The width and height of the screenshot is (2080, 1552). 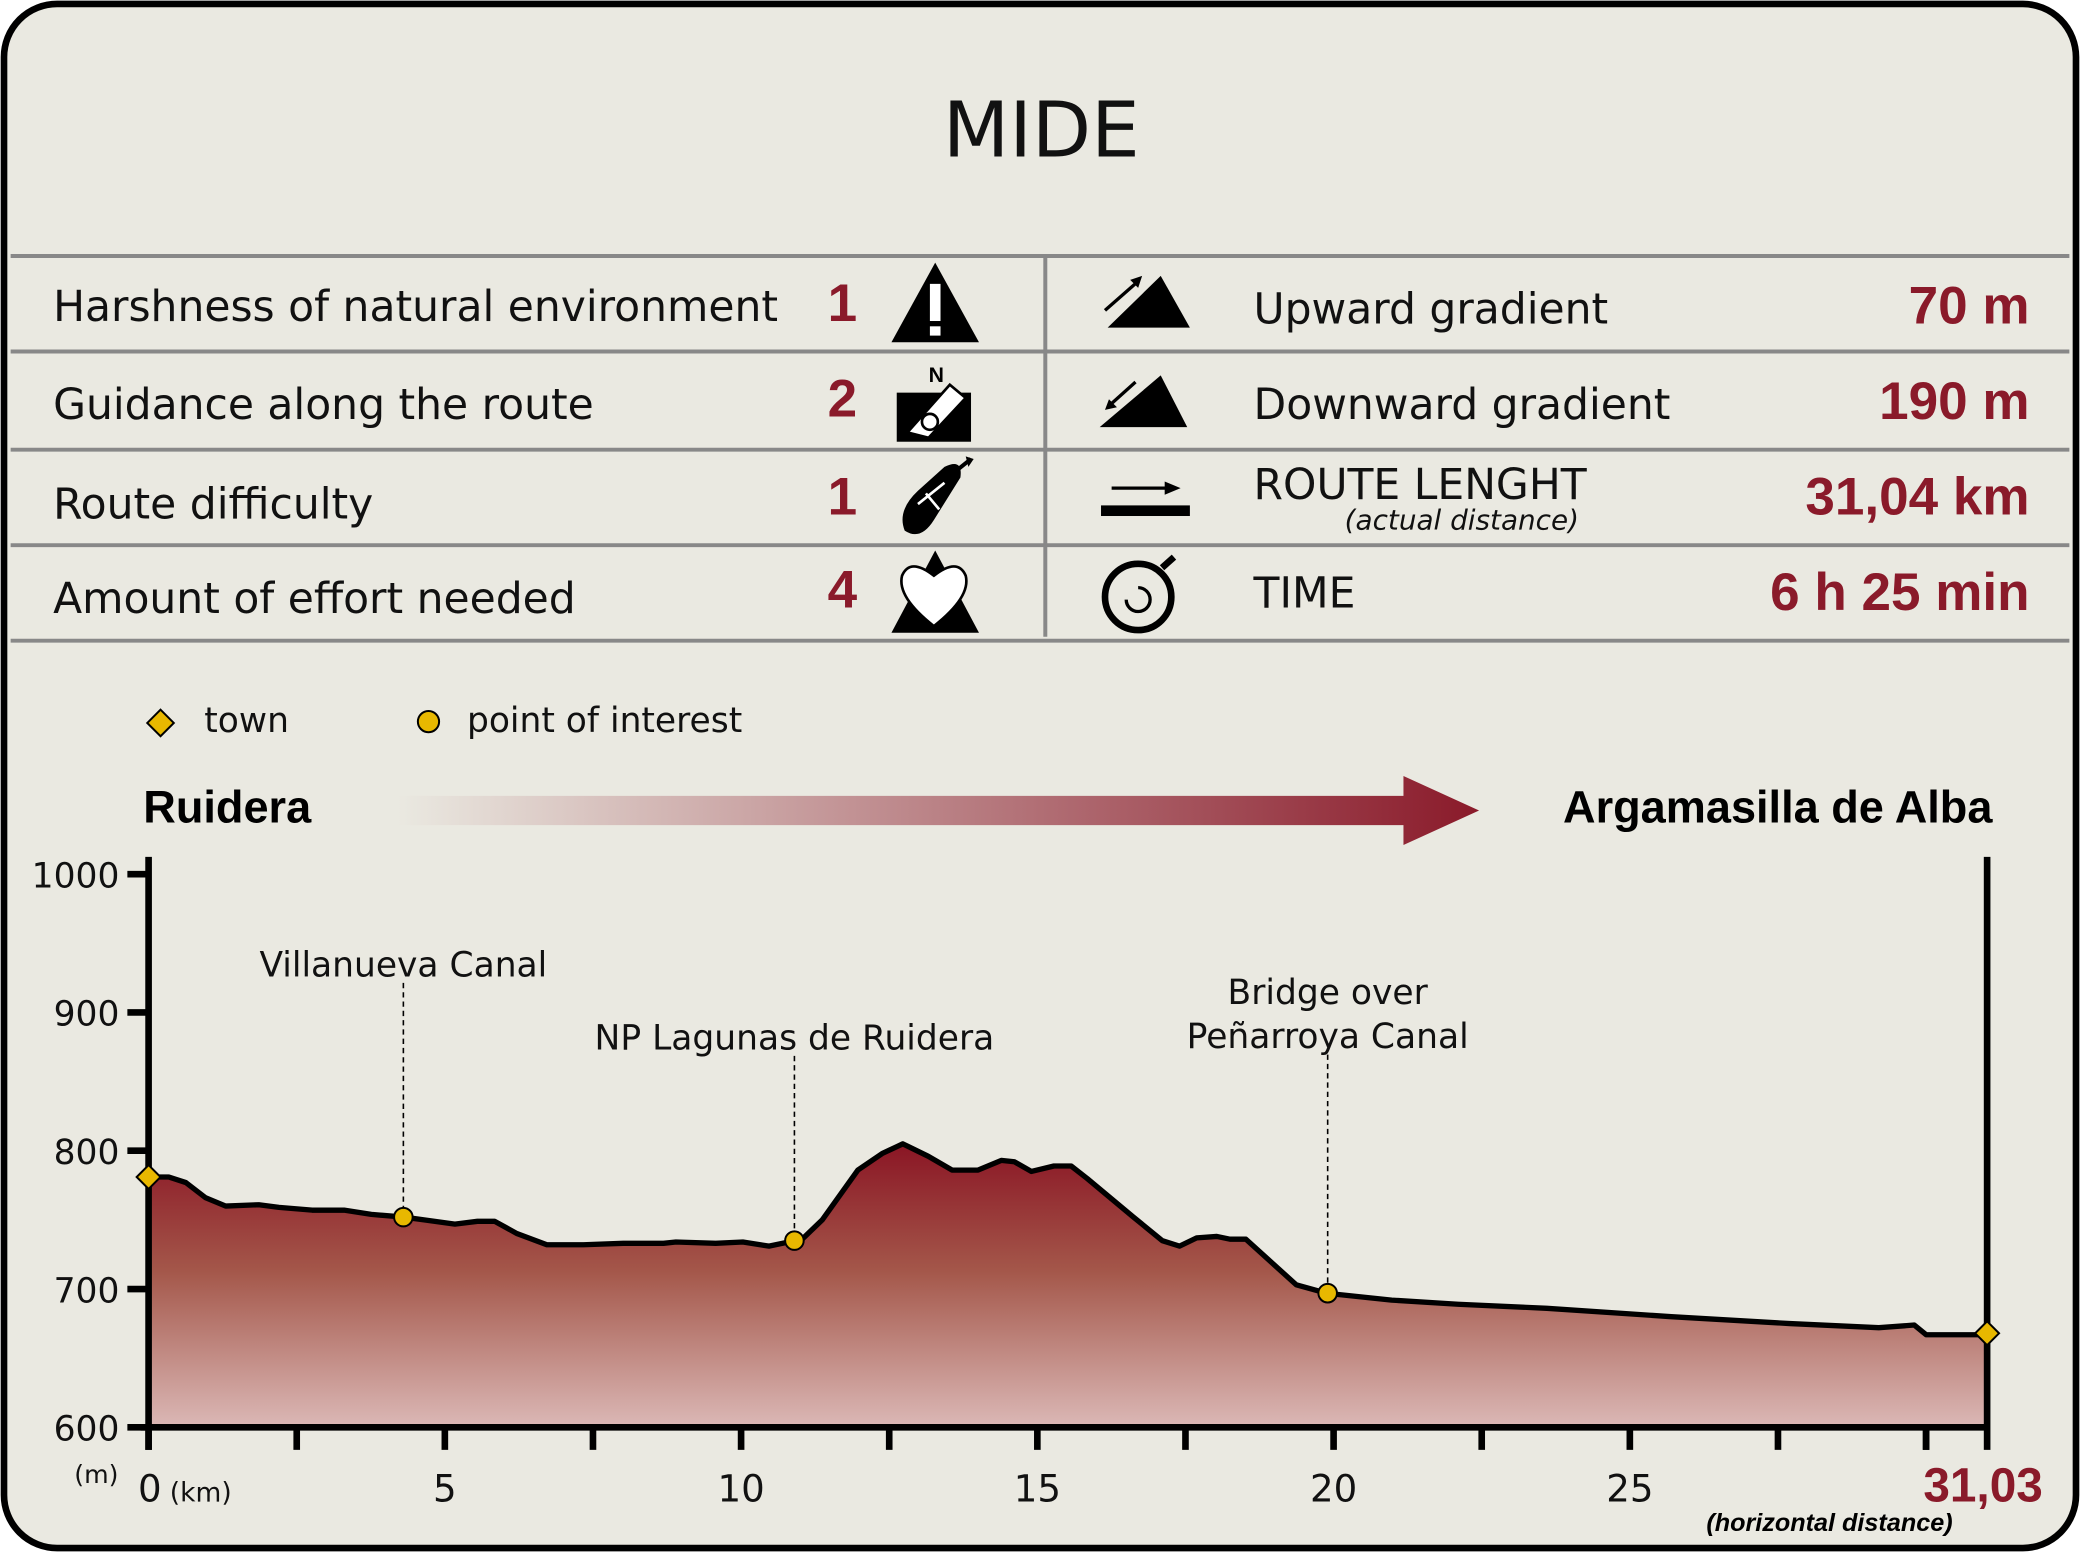 What do you see at coordinates (246, 721) in the screenshot?
I see `legend-town: town` at bounding box center [246, 721].